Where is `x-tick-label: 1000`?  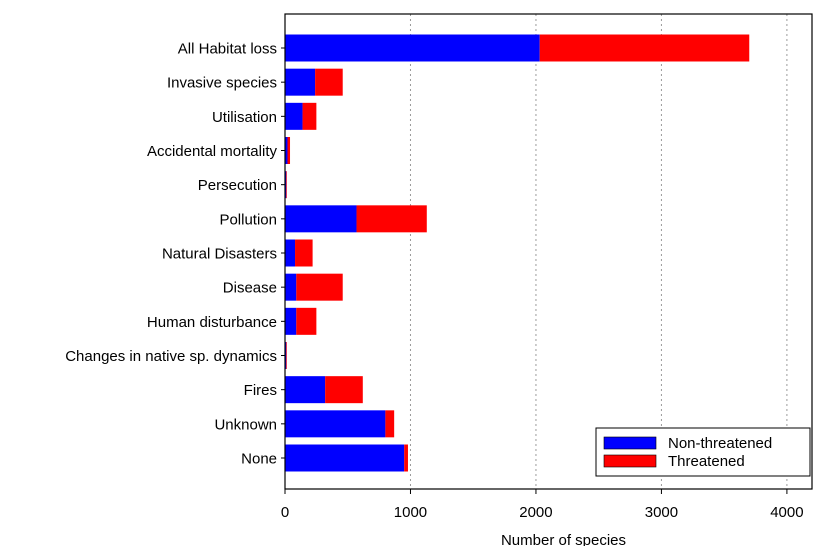 x-tick-label: 1000 is located at coordinates (410, 512).